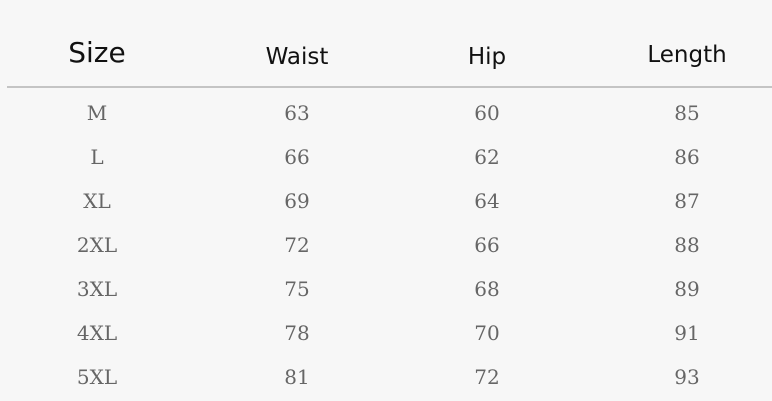 The width and height of the screenshot is (772, 401). What do you see at coordinates (297, 377) in the screenshot?
I see `table-cell-waist: 81` at bounding box center [297, 377].